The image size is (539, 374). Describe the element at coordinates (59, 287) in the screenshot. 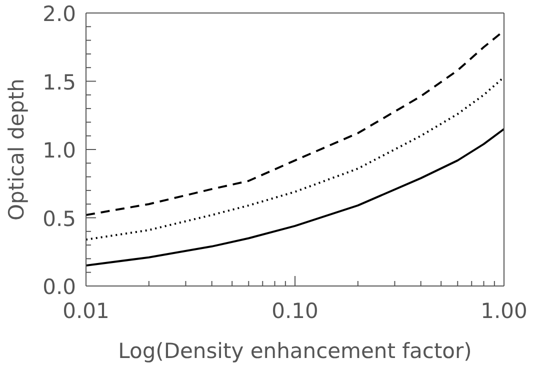

I see `y-tick-label: 0.0` at that location.